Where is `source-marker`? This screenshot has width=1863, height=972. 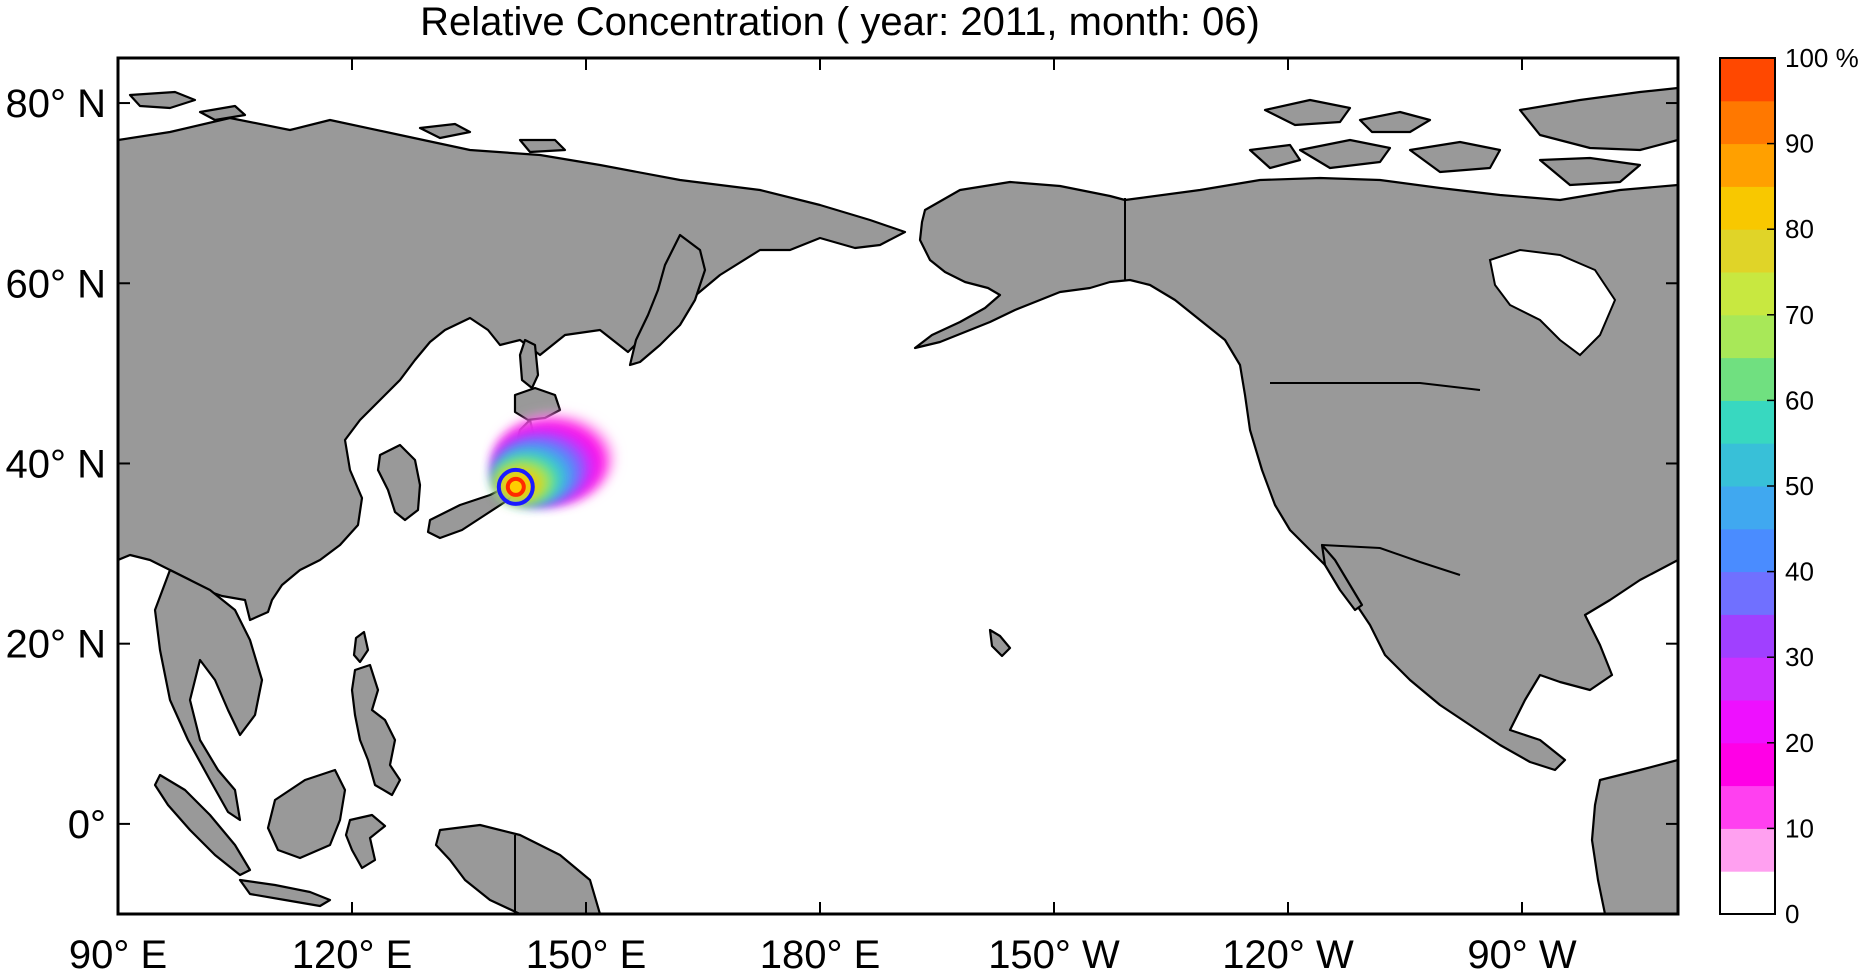
source-marker is located at coordinates (515, 486).